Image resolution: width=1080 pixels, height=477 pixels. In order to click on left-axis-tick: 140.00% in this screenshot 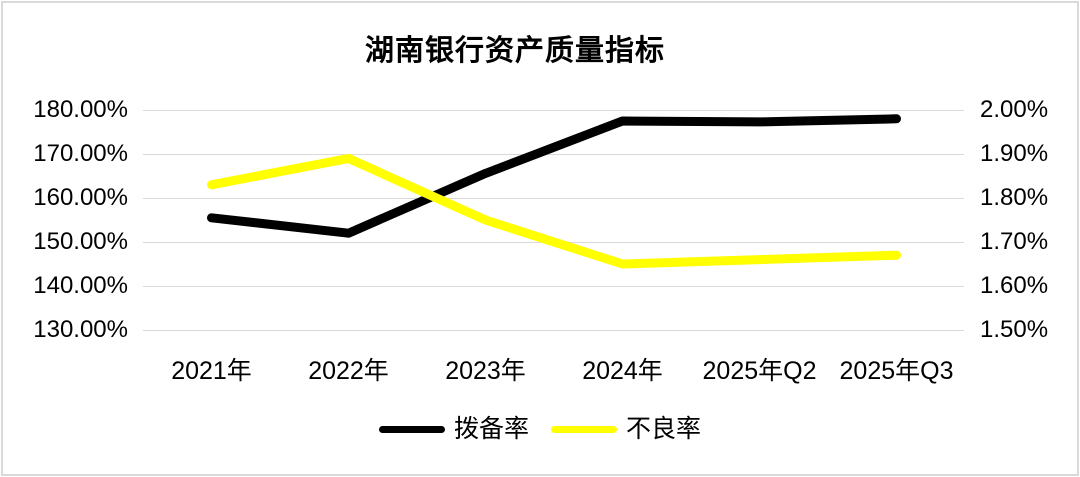, I will do `click(80, 285)`.